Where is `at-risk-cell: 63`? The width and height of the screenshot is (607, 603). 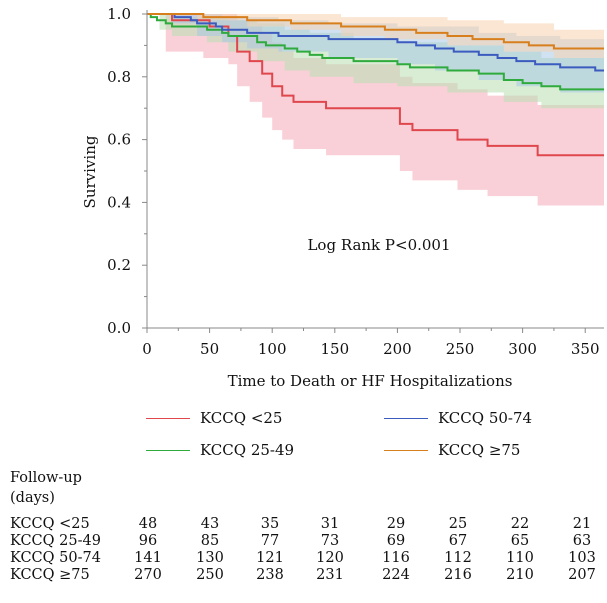
at-risk-cell: 63 is located at coordinates (582, 541).